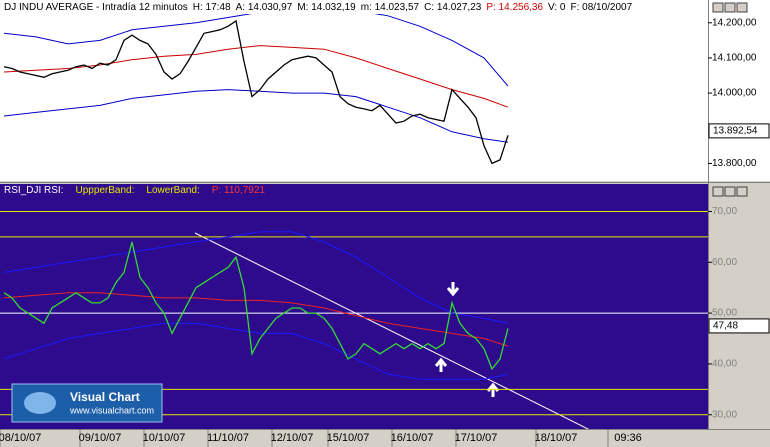 This screenshot has height=447, width=770. I want to click on header-field: V: 0, so click(557, 7).